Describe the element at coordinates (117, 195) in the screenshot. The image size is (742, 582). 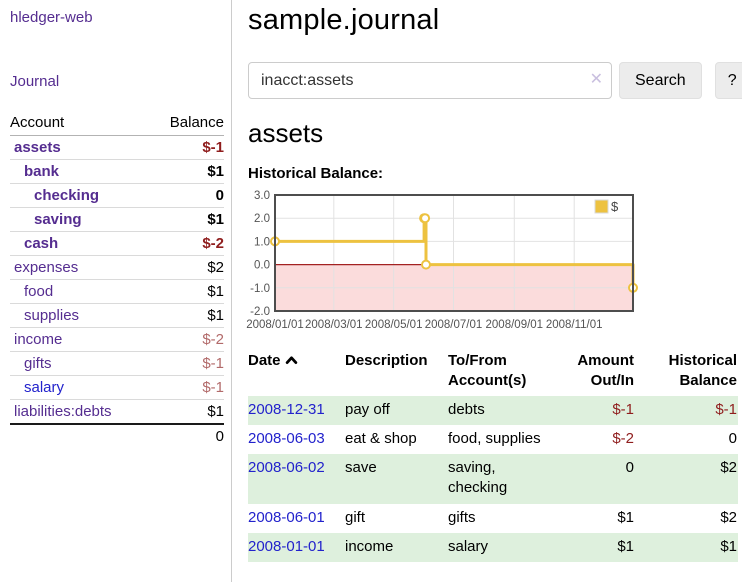
I see `account-row: checking 0` at that location.